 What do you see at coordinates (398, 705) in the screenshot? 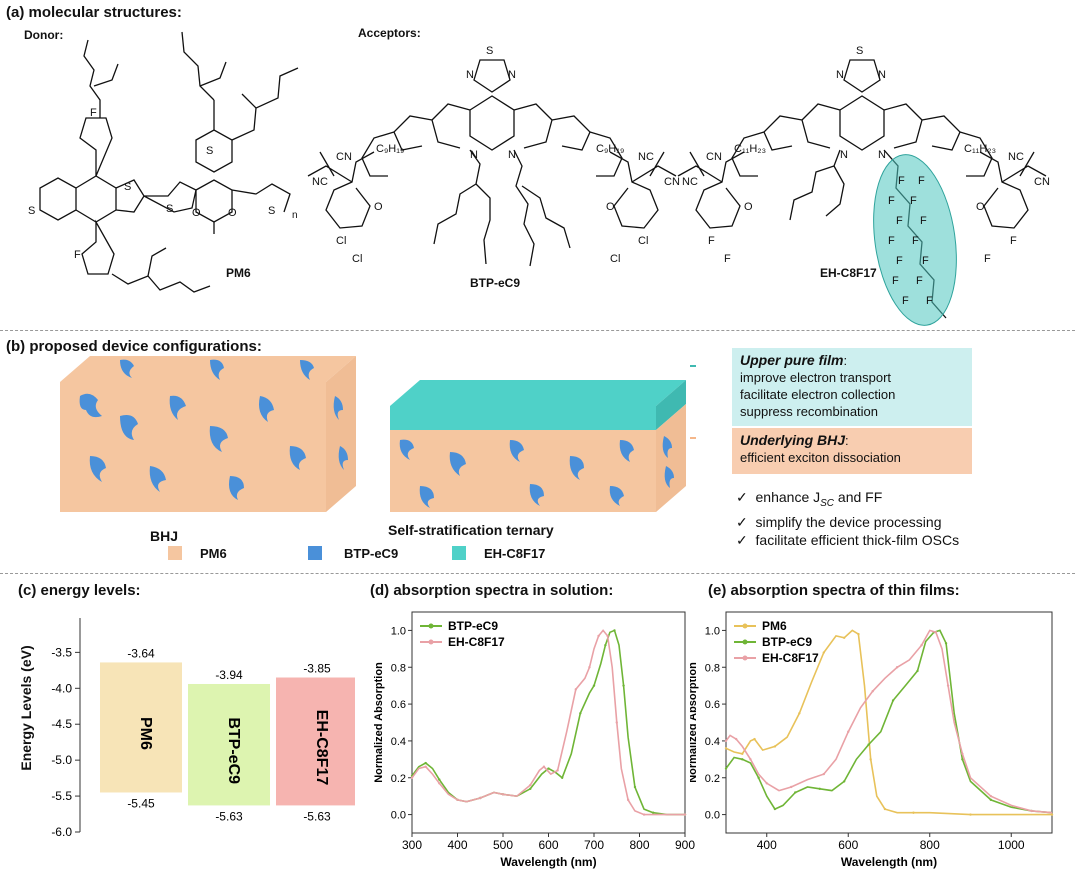
I see `y-tick-label: 0.6` at bounding box center [398, 705].